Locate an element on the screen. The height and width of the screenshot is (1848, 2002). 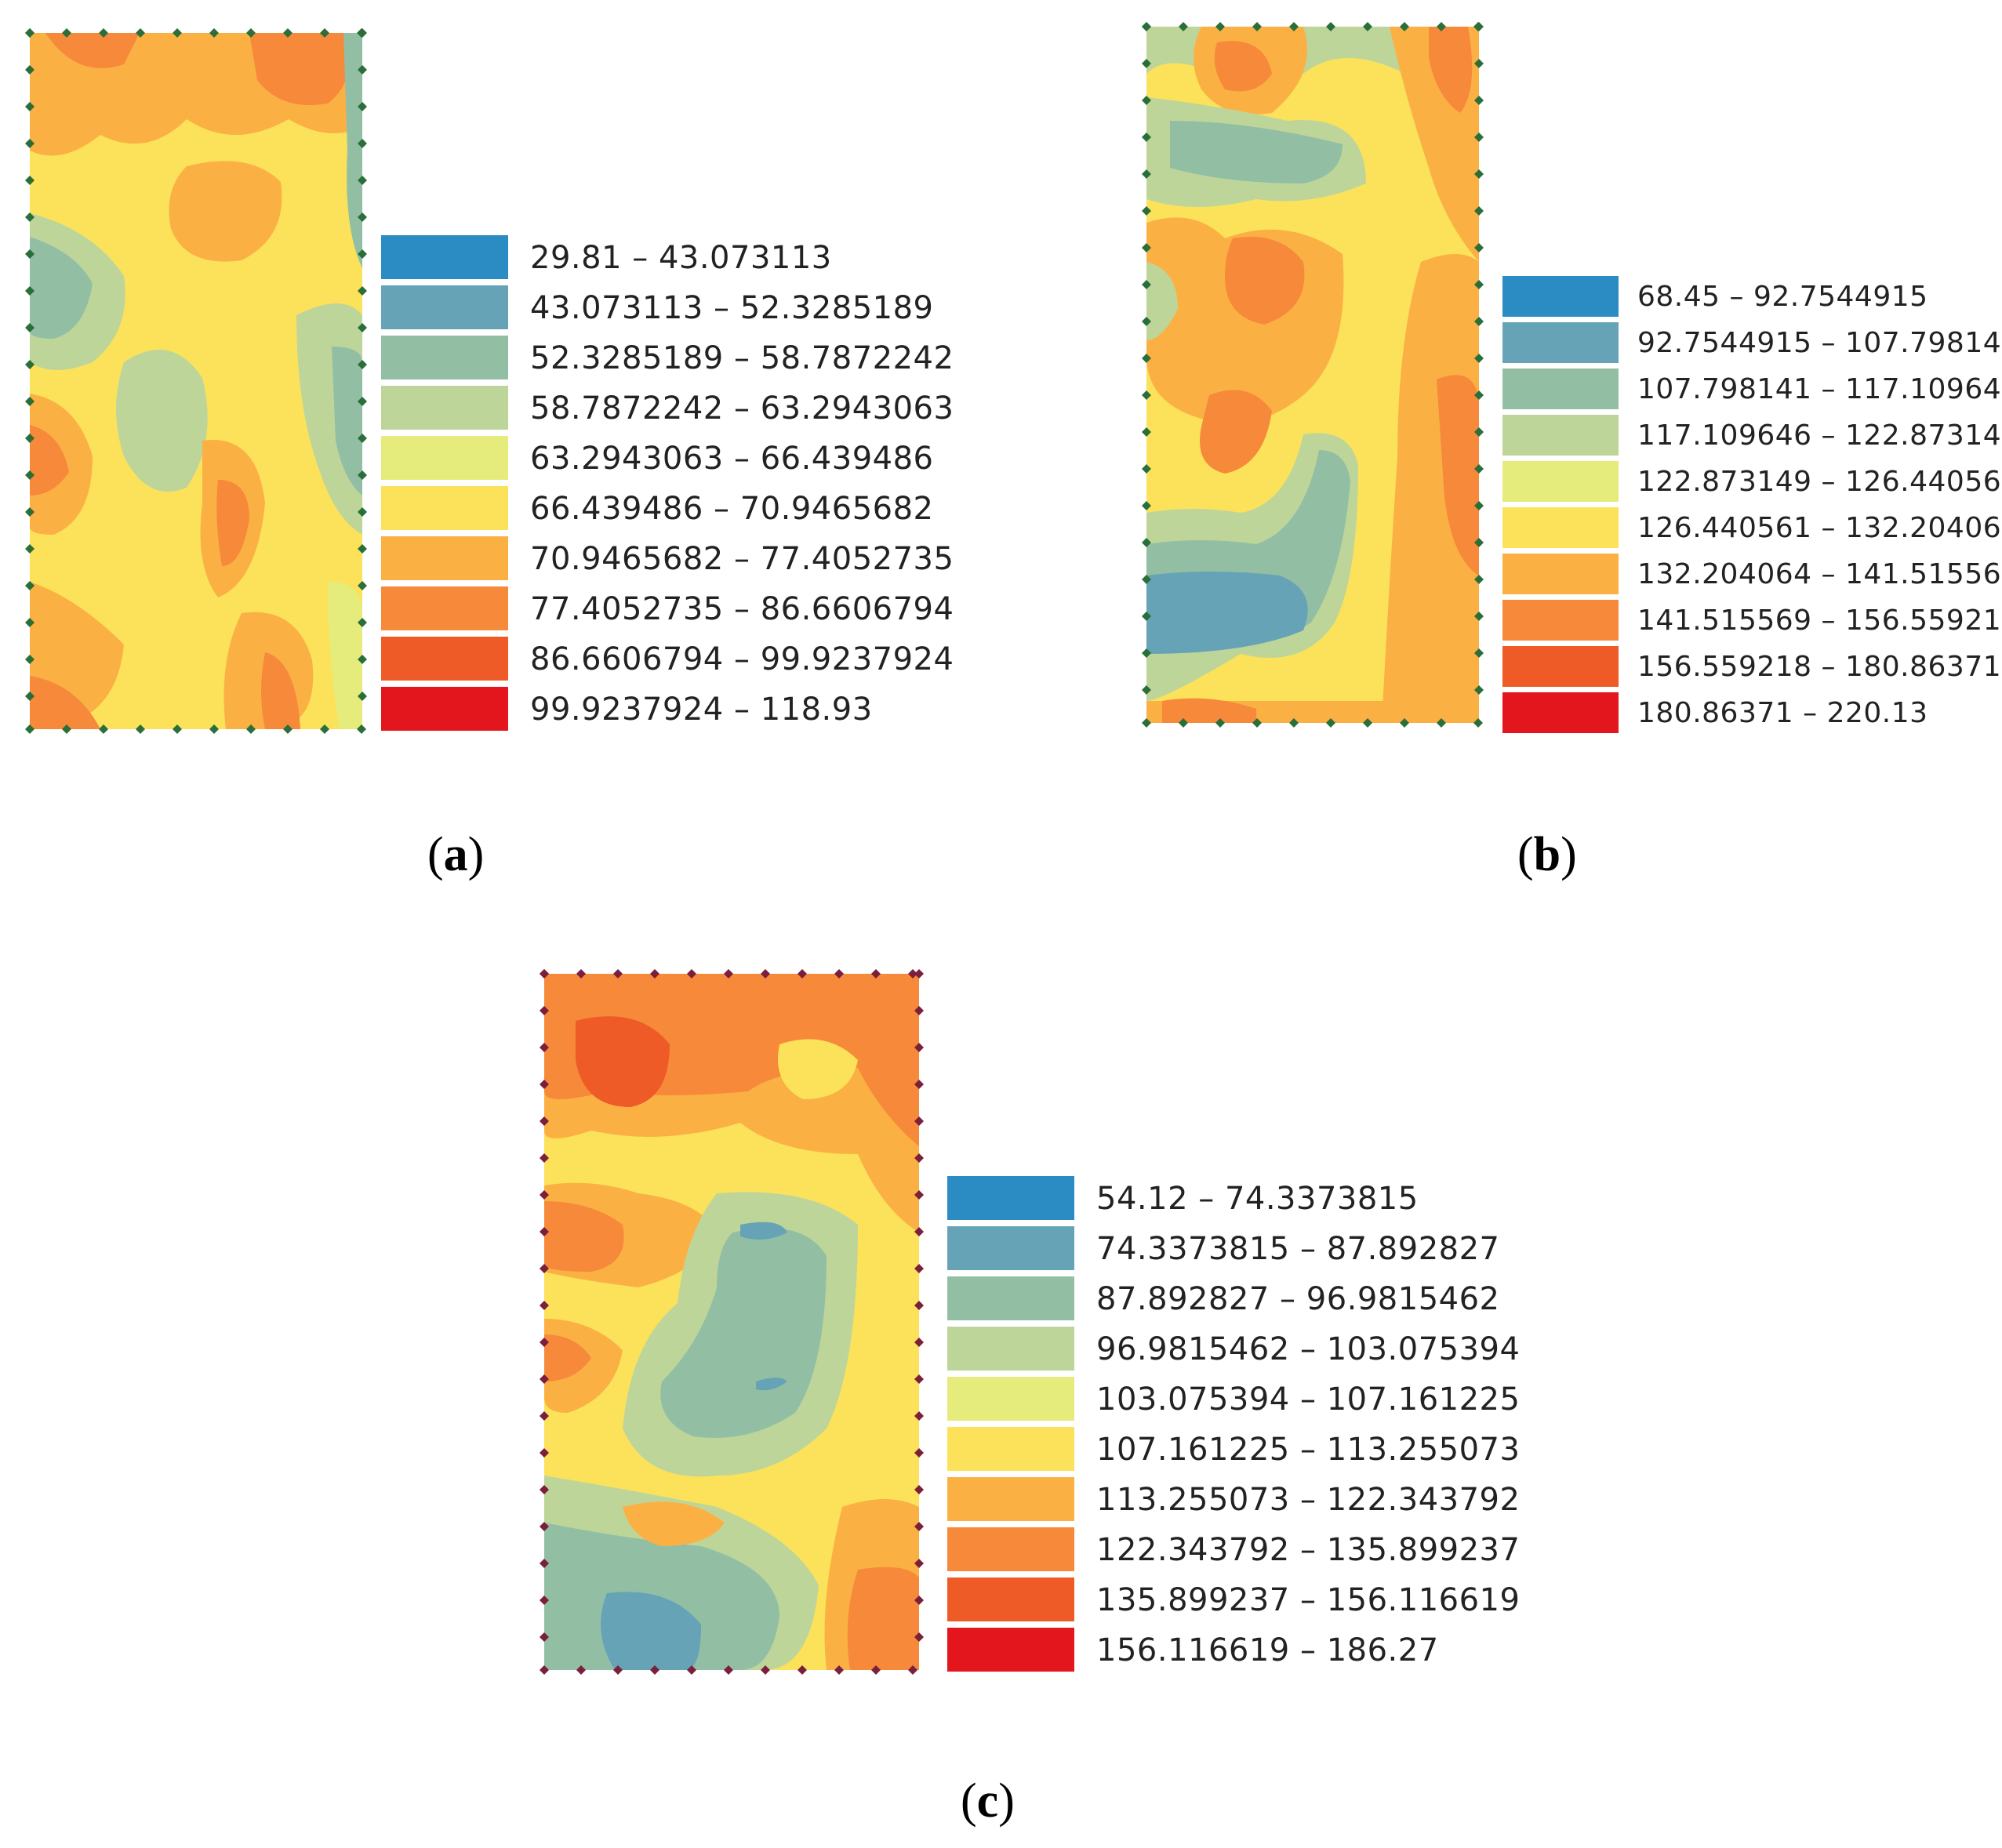
legend-label: 86.6606794 – 99.9237924 is located at coordinates (742, 659).